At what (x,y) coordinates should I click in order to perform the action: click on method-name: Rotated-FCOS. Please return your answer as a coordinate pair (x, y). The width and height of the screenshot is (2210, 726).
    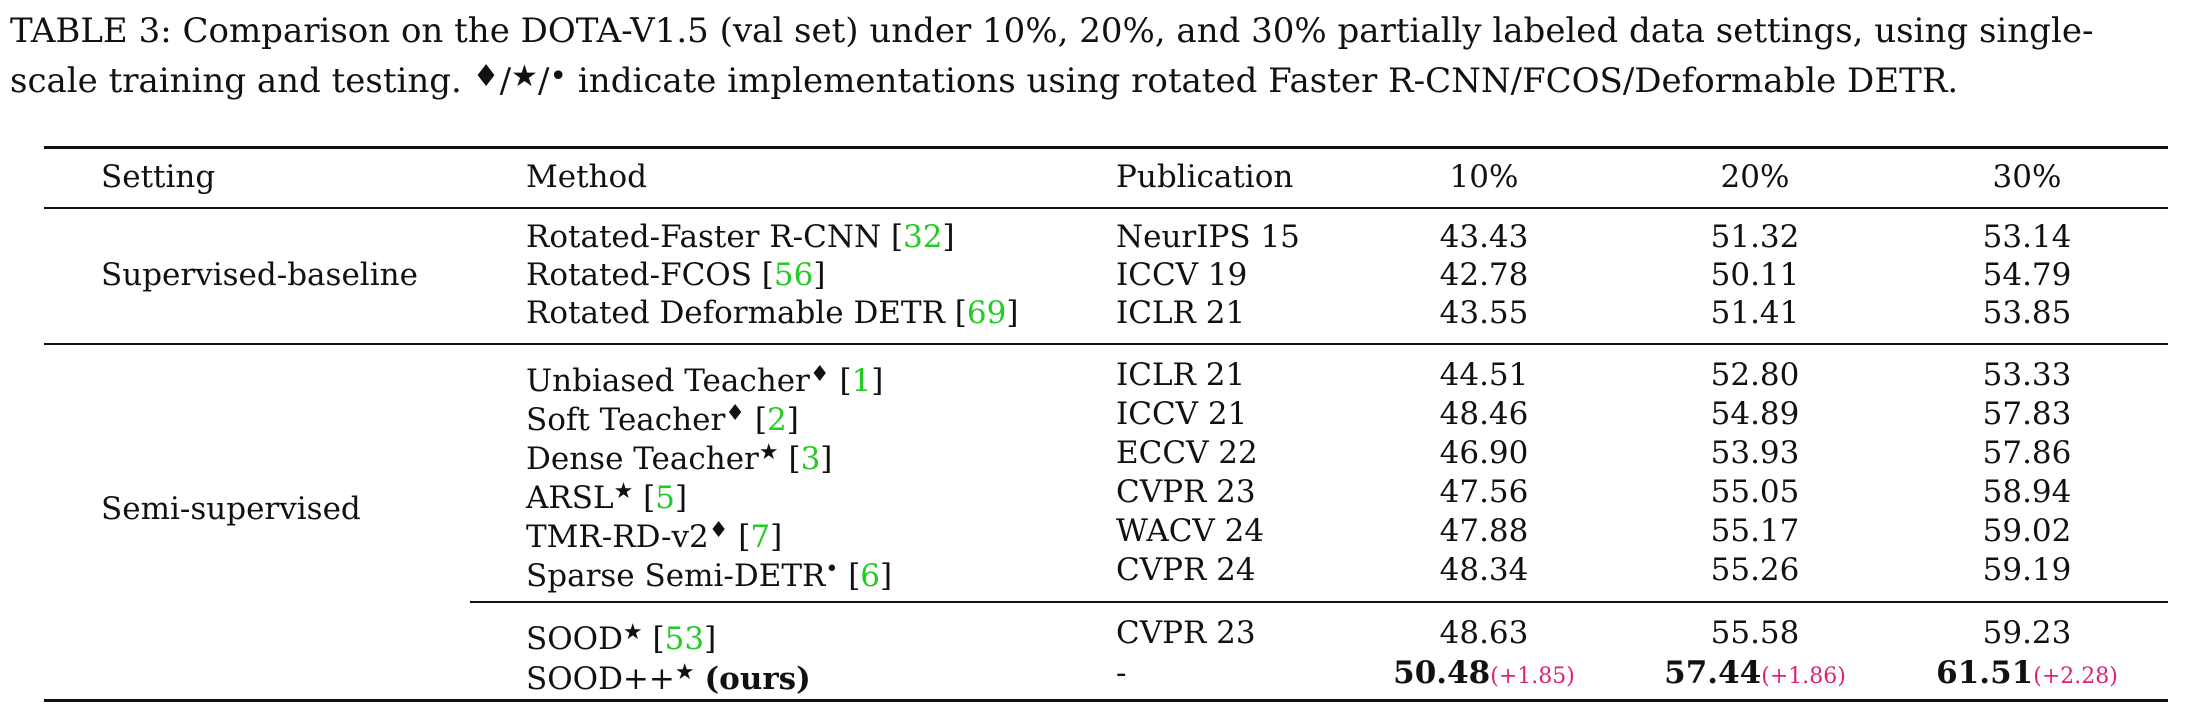
    Looking at the image, I should click on (639, 275).